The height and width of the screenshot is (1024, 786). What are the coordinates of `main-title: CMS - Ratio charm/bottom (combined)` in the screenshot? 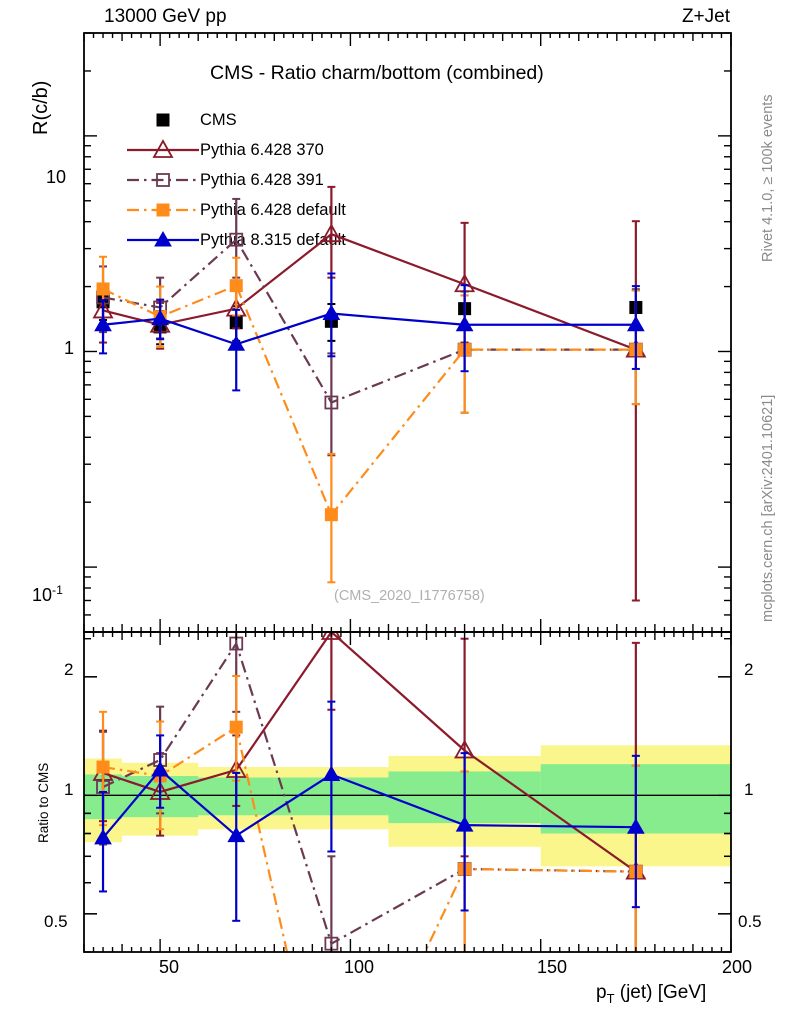 It's located at (377, 73).